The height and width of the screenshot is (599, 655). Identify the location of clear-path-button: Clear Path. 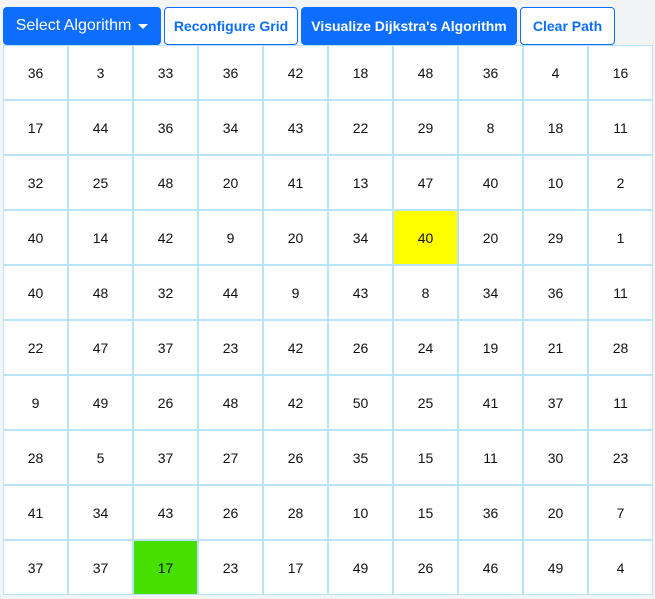
(567, 26).